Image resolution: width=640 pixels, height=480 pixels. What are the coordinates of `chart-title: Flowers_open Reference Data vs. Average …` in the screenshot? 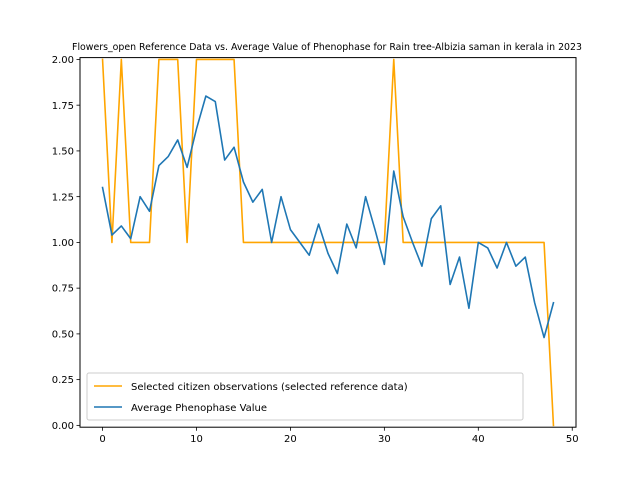 It's located at (327, 47).